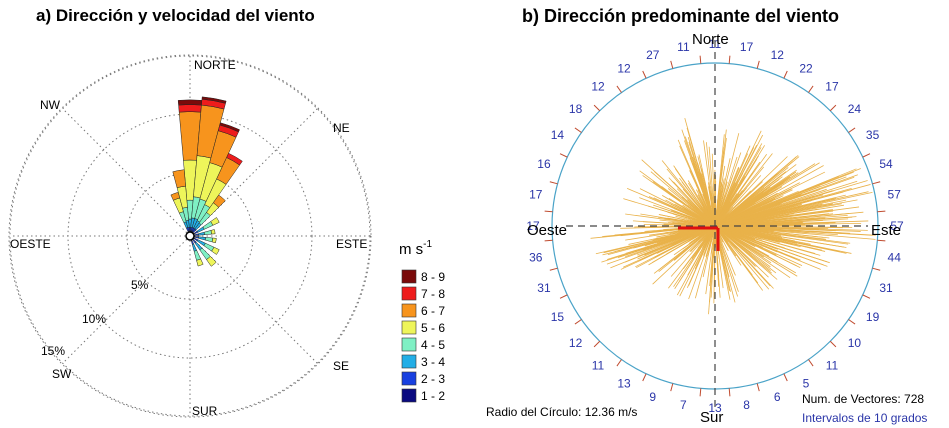  Describe the element at coordinates (715, 408) in the screenshot. I see `sector-count: 13` at that location.